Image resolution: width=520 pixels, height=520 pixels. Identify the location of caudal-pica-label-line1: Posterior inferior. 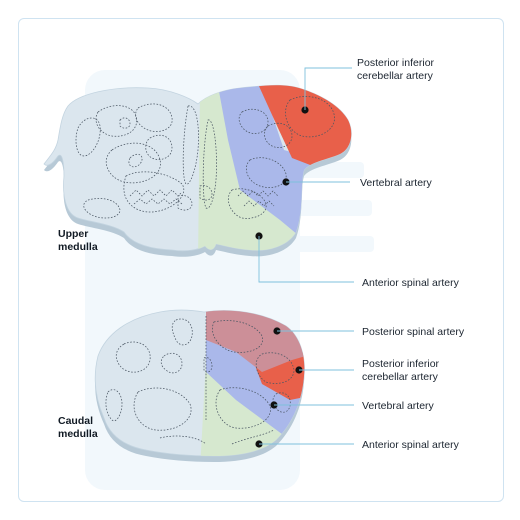
(401, 364).